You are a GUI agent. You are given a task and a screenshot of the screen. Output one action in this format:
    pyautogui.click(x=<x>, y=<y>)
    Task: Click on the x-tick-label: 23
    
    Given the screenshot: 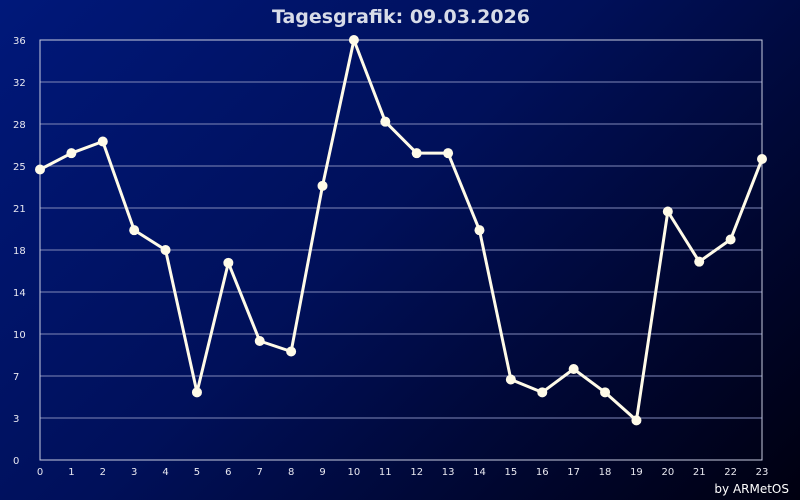 What is the action you would take?
    pyautogui.click(x=762, y=472)
    